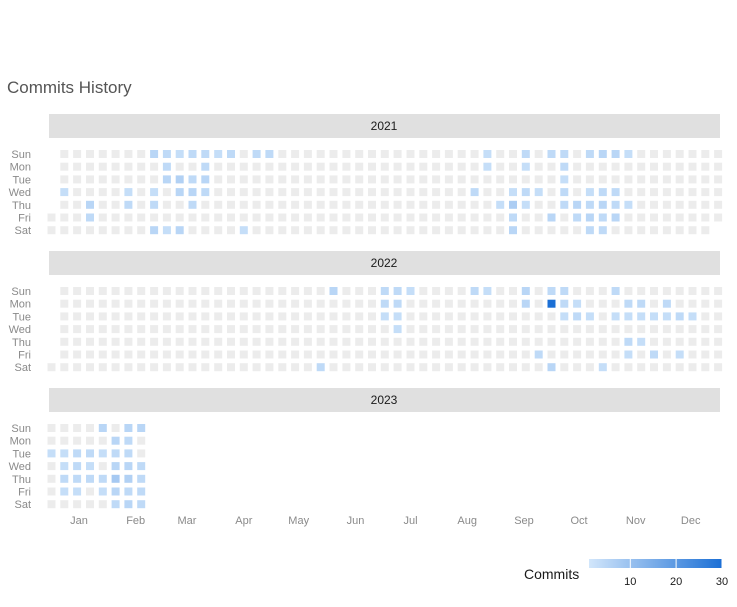  What do you see at coordinates (630, 582) in the screenshot?
I see `legend-tick-label: 10` at bounding box center [630, 582].